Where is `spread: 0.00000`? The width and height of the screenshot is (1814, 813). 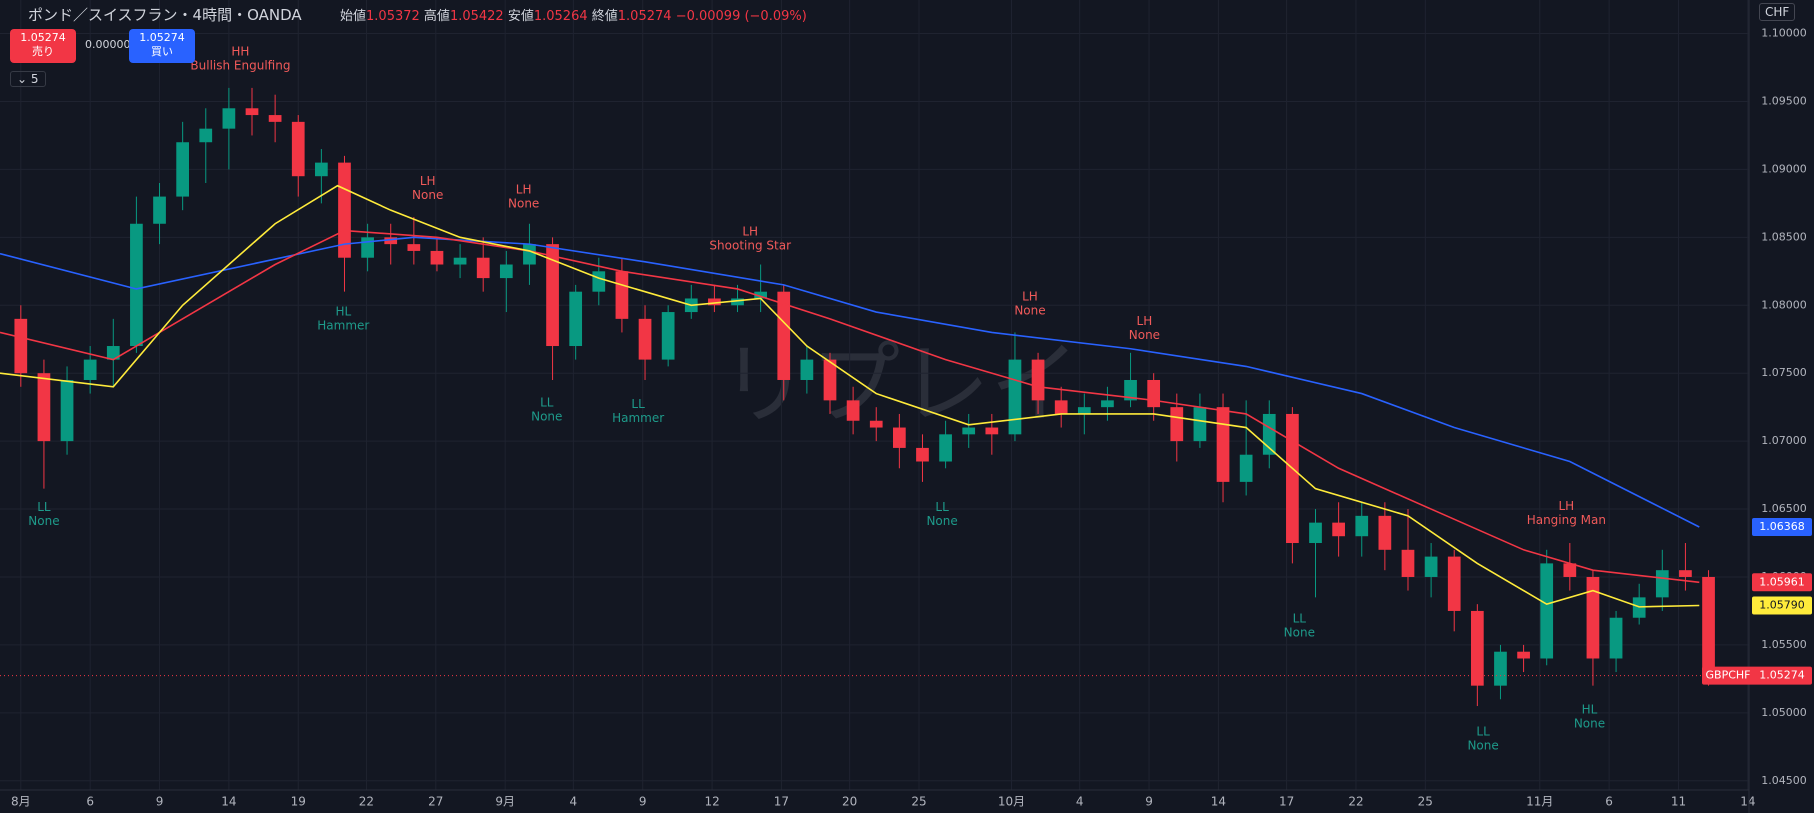
spread: 0.00000 is located at coordinates (108, 44).